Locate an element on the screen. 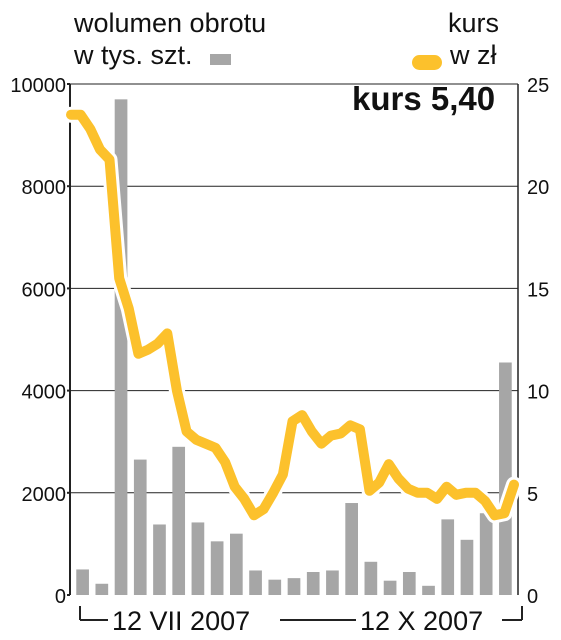 The image size is (561, 640). legend-volume-swatch is located at coordinates (220, 59).